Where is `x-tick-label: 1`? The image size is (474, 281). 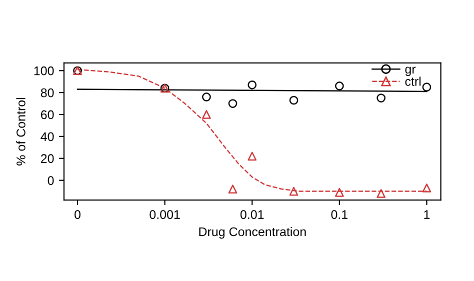
x-tick-label: 1 is located at coordinates (427, 214).